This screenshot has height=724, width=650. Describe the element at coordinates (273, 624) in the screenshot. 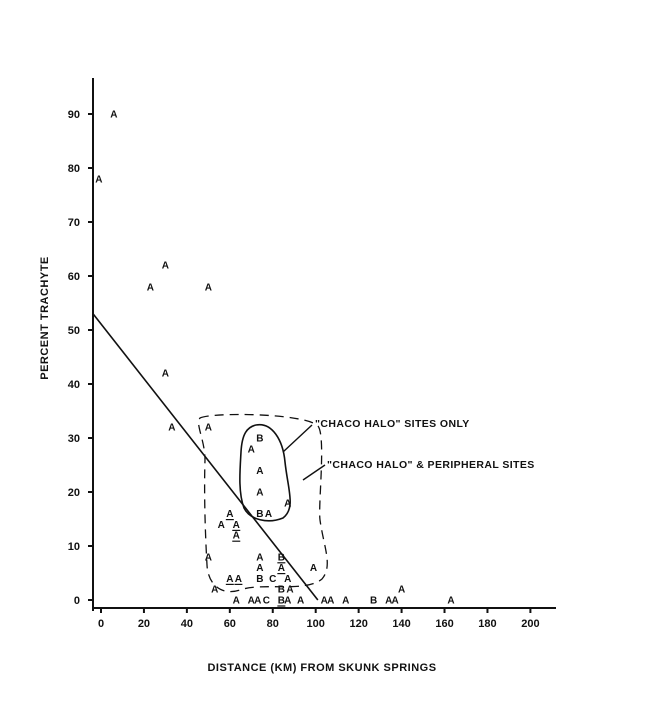

I see `x-tick-label: 80` at that location.